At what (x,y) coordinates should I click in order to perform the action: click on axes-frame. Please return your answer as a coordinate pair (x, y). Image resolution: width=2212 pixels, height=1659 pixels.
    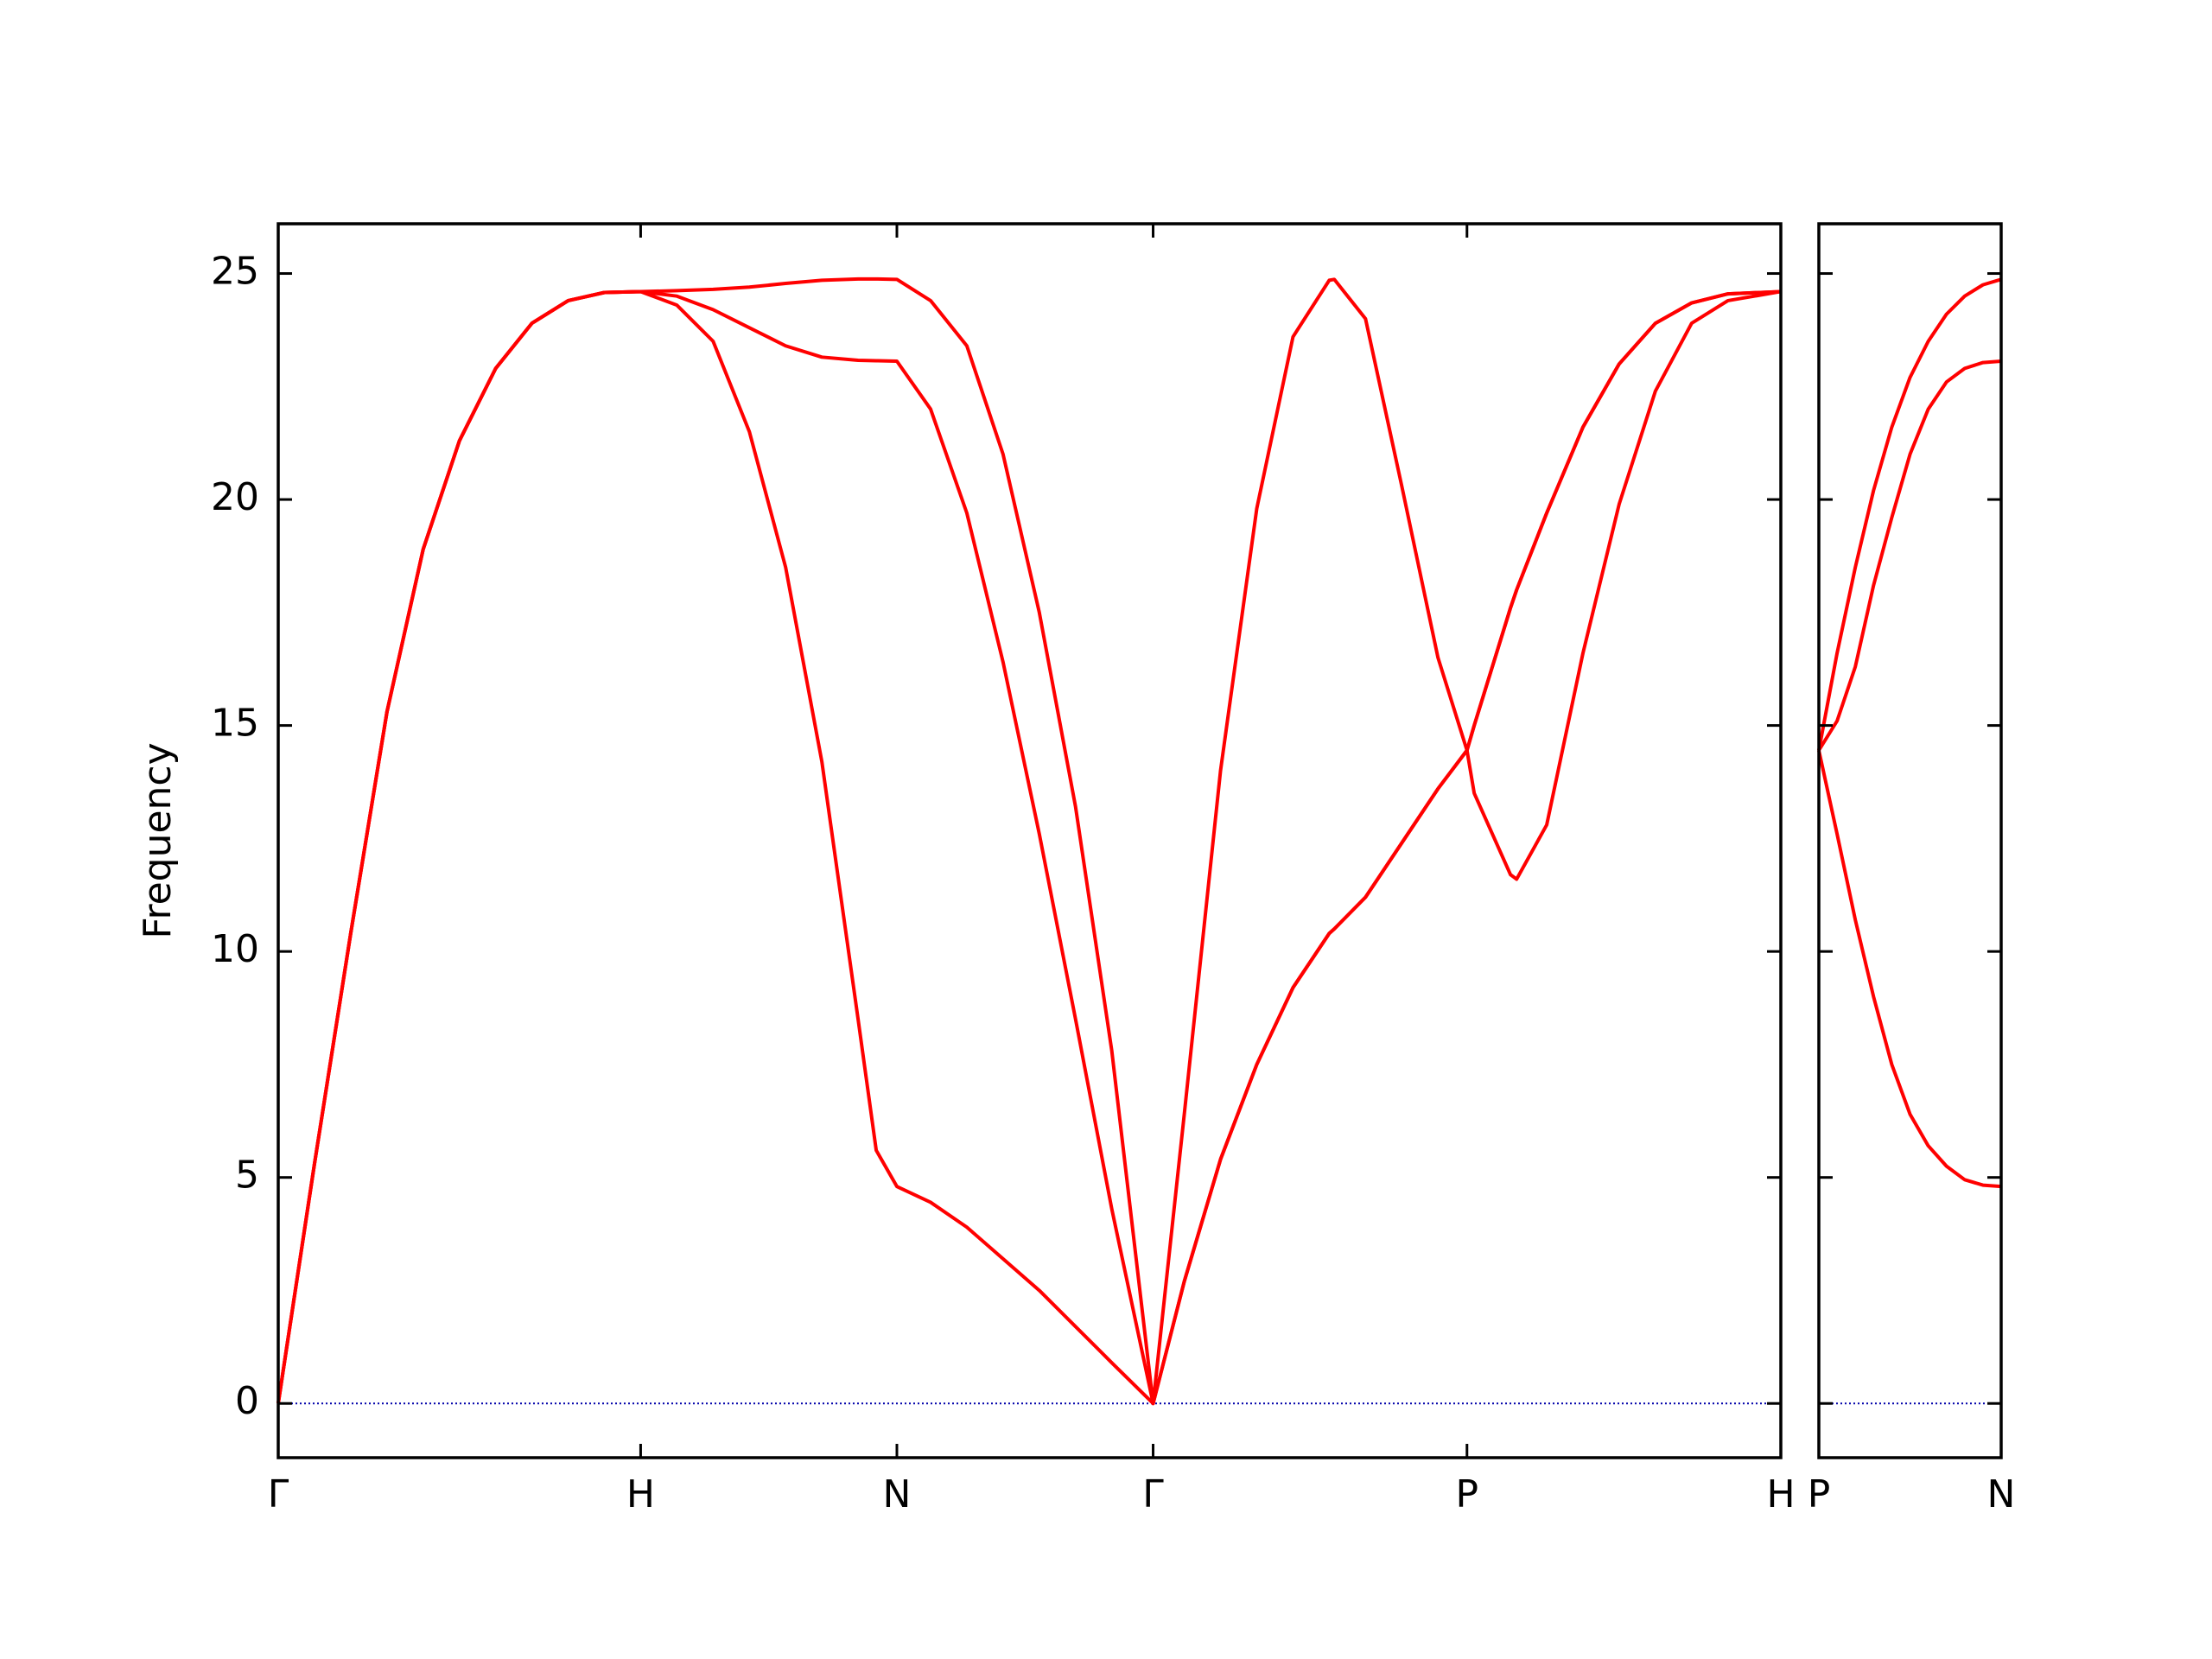
    Looking at the image, I should click on (1910, 840).